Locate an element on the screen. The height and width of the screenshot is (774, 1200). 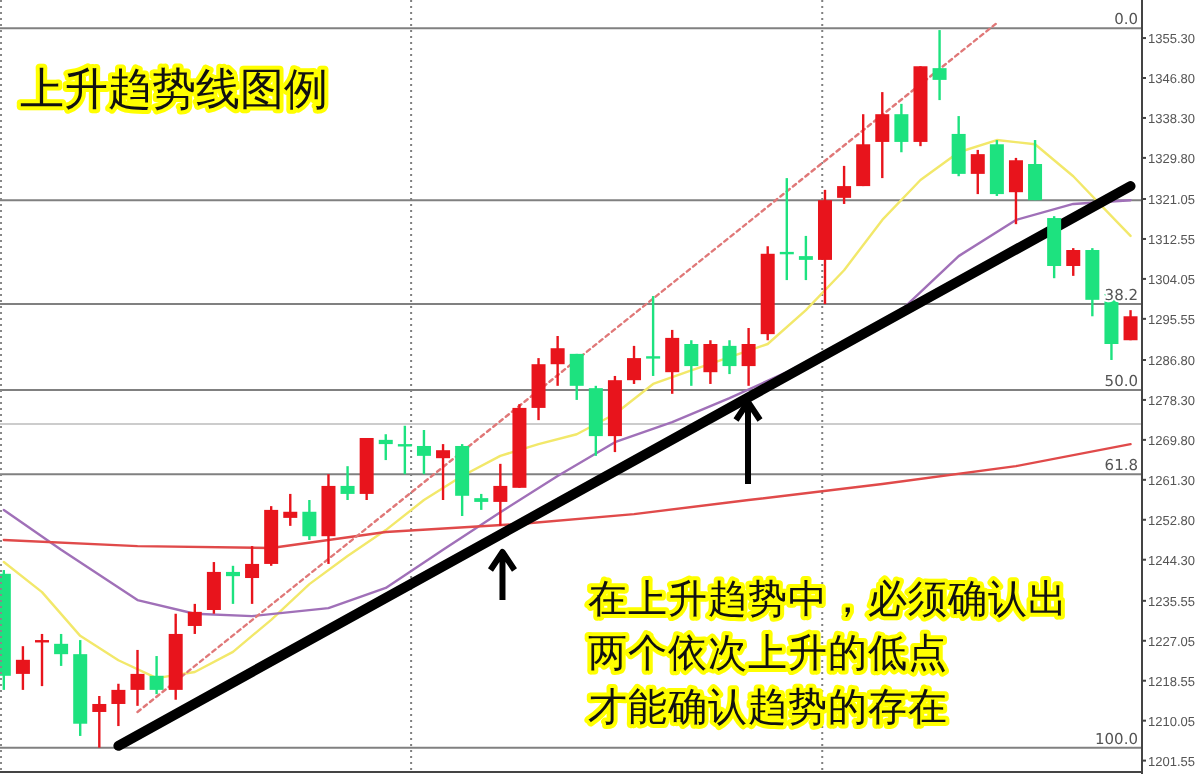
annotation: 才能确认趋势的存在 is located at coordinates (768, 707).